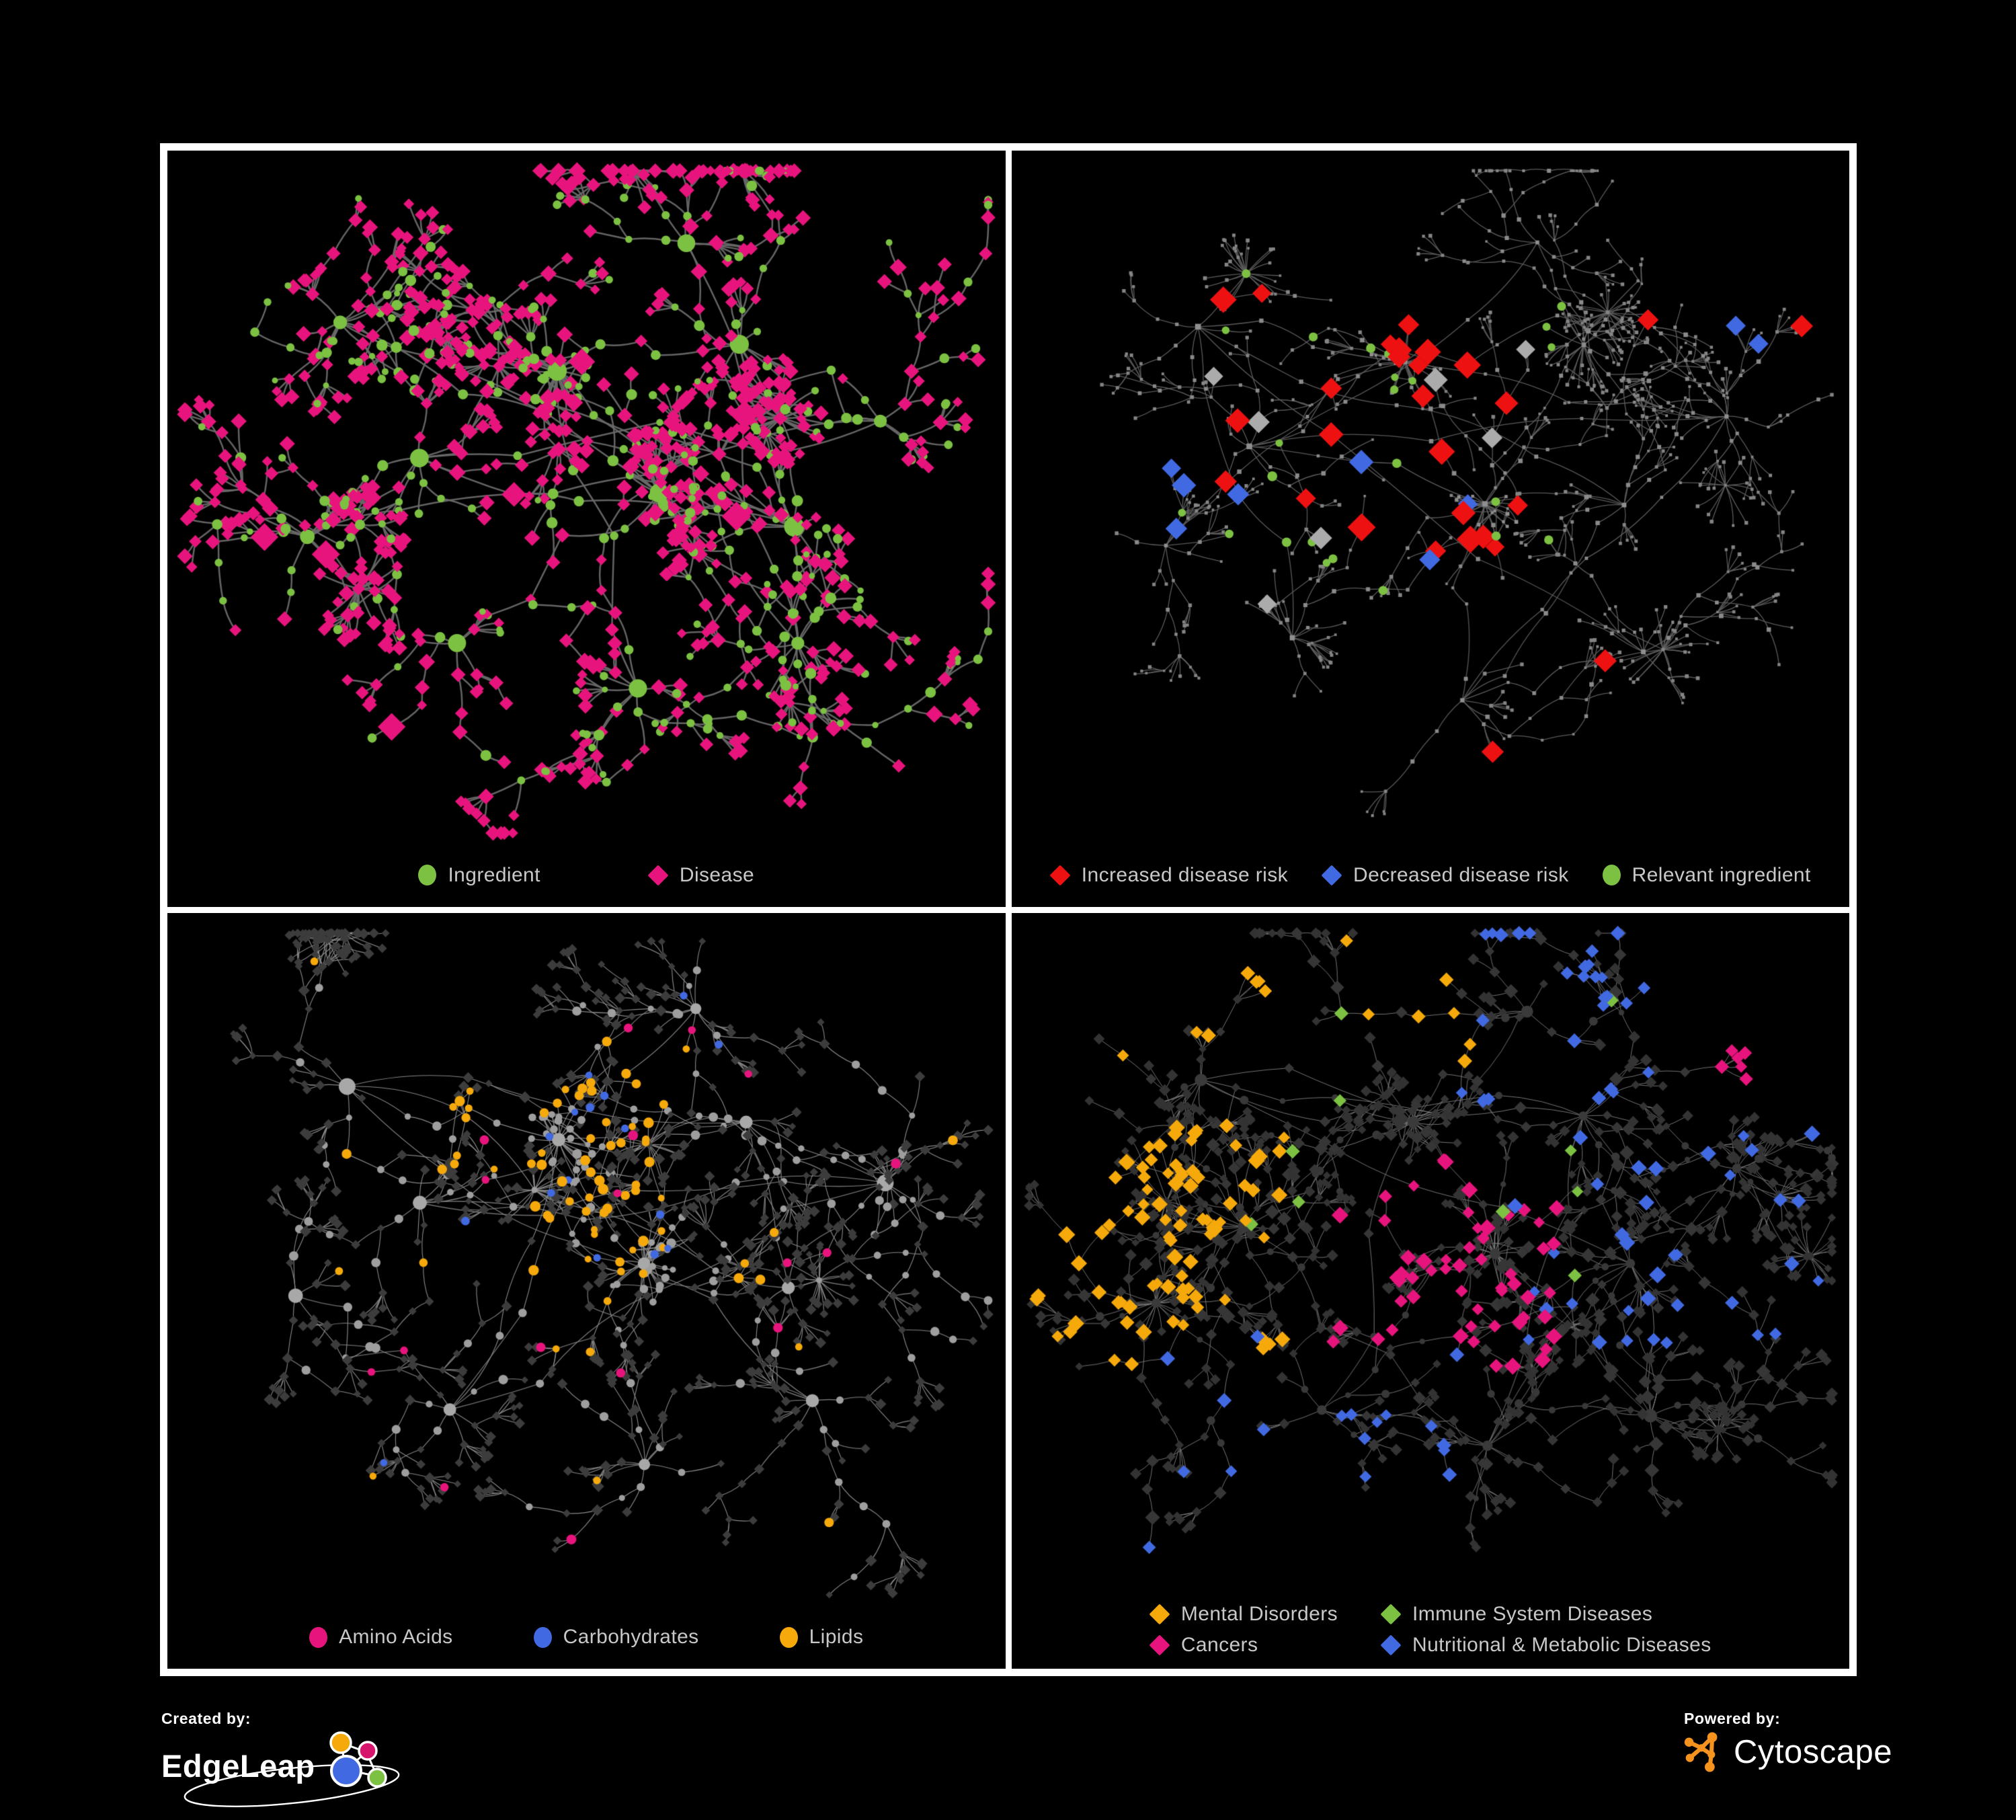  I want to click on legend-item: Decreased disease risk, so click(1445, 875).